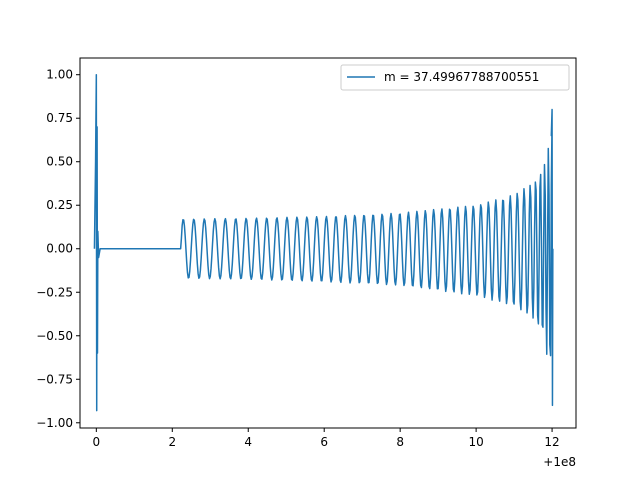  What do you see at coordinates (324, 442) in the screenshot?
I see `x-tick-label: 6` at bounding box center [324, 442].